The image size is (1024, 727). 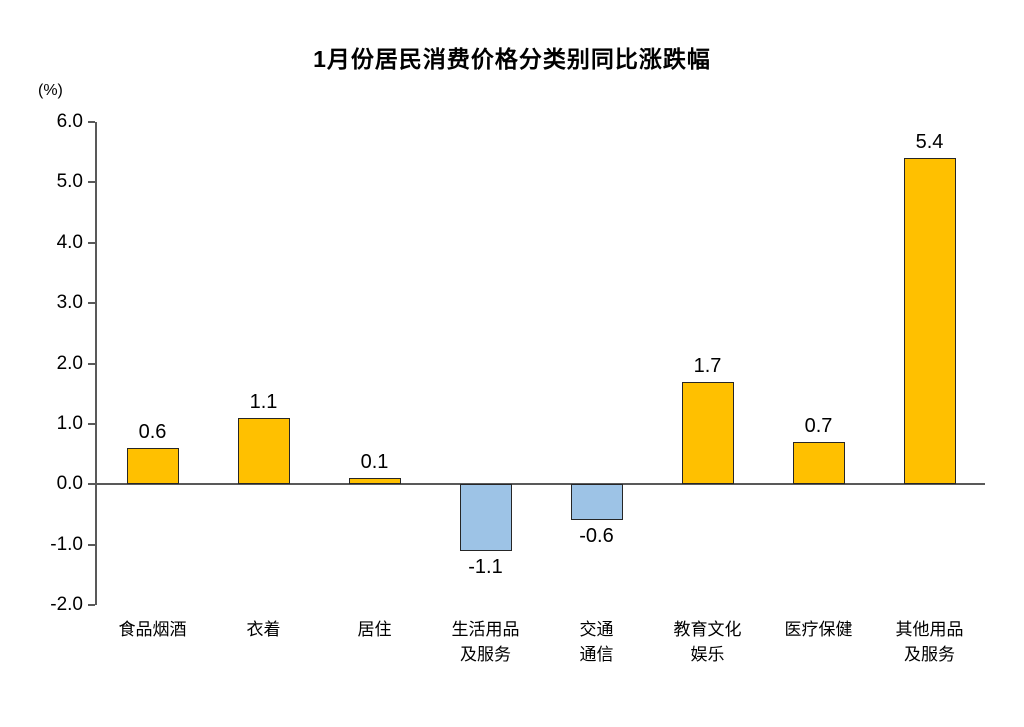 I want to click on x-category-label: 衣着, so click(x=263, y=629).